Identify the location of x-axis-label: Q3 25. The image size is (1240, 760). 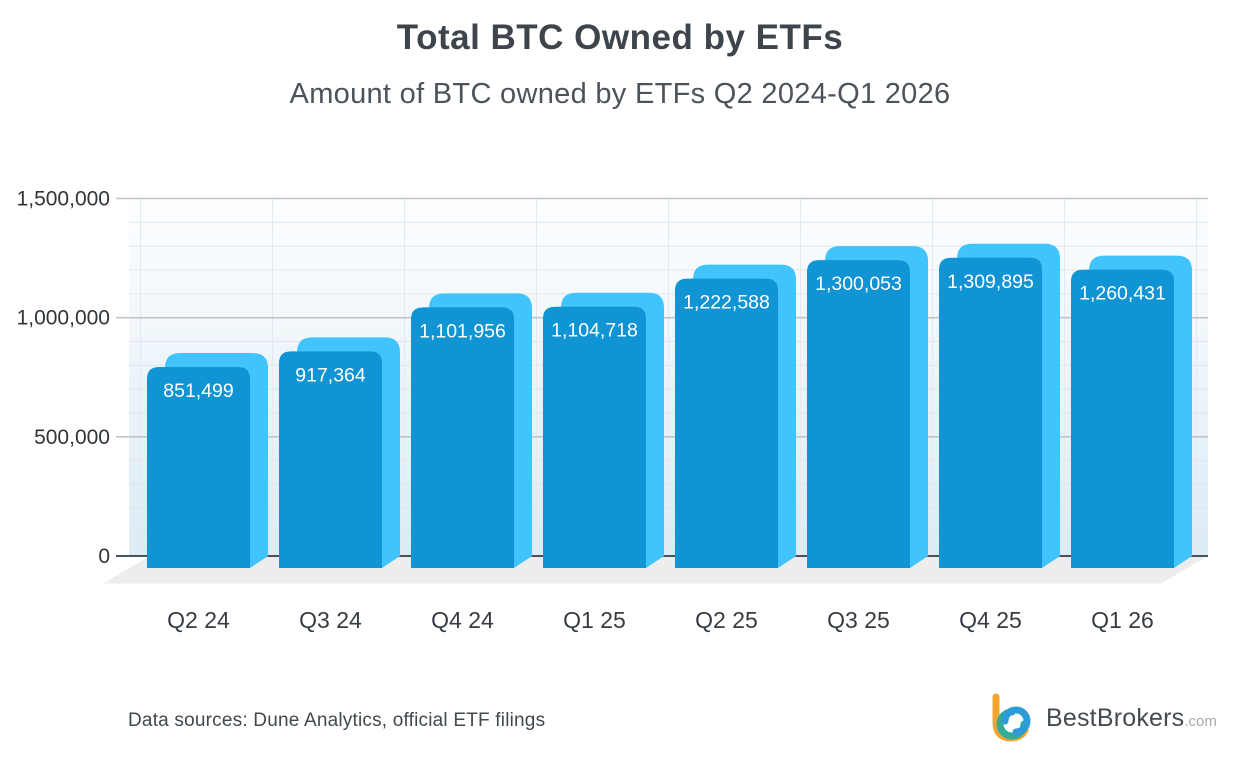
(858, 620).